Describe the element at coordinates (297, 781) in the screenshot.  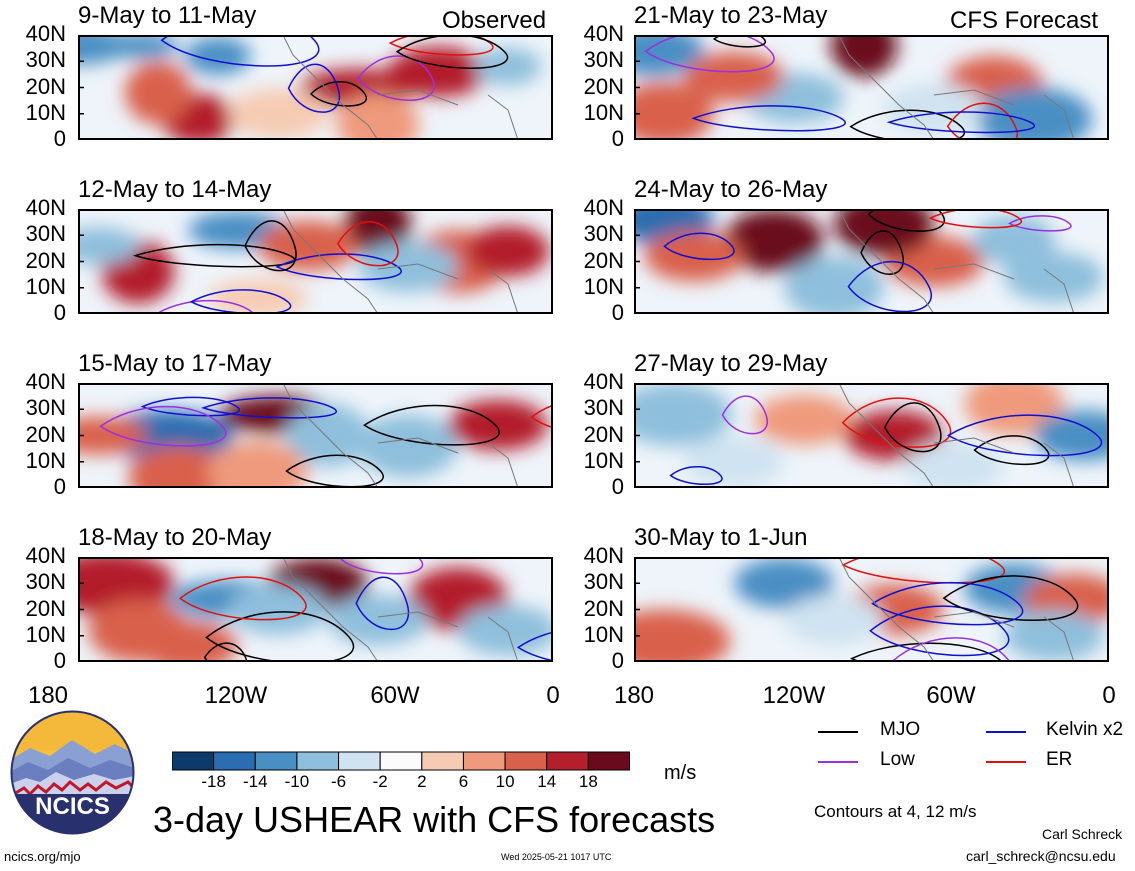
I see `colorbar-label: -10` at that location.